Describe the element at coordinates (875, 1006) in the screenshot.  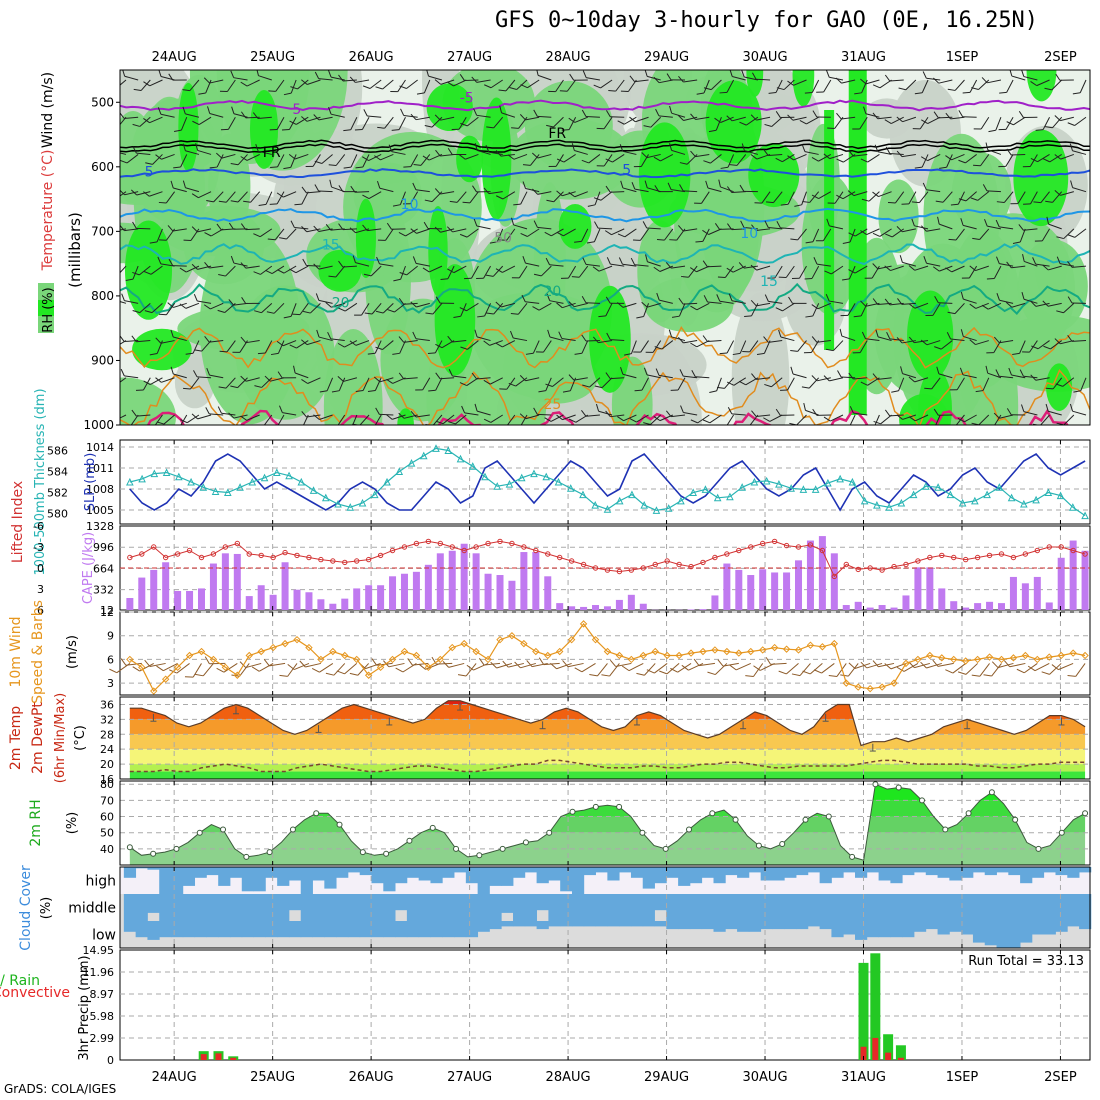
I see `precip-total-bar` at that location.